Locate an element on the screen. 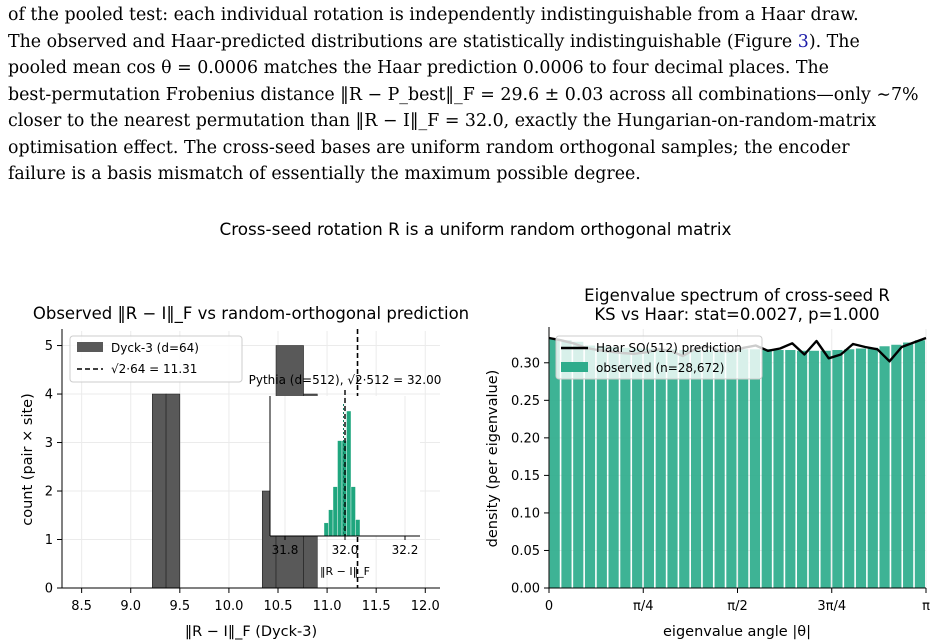 The height and width of the screenshot is (643, 951). inset-x-tick-label: 32.0 is located at coordinates (345, 550).